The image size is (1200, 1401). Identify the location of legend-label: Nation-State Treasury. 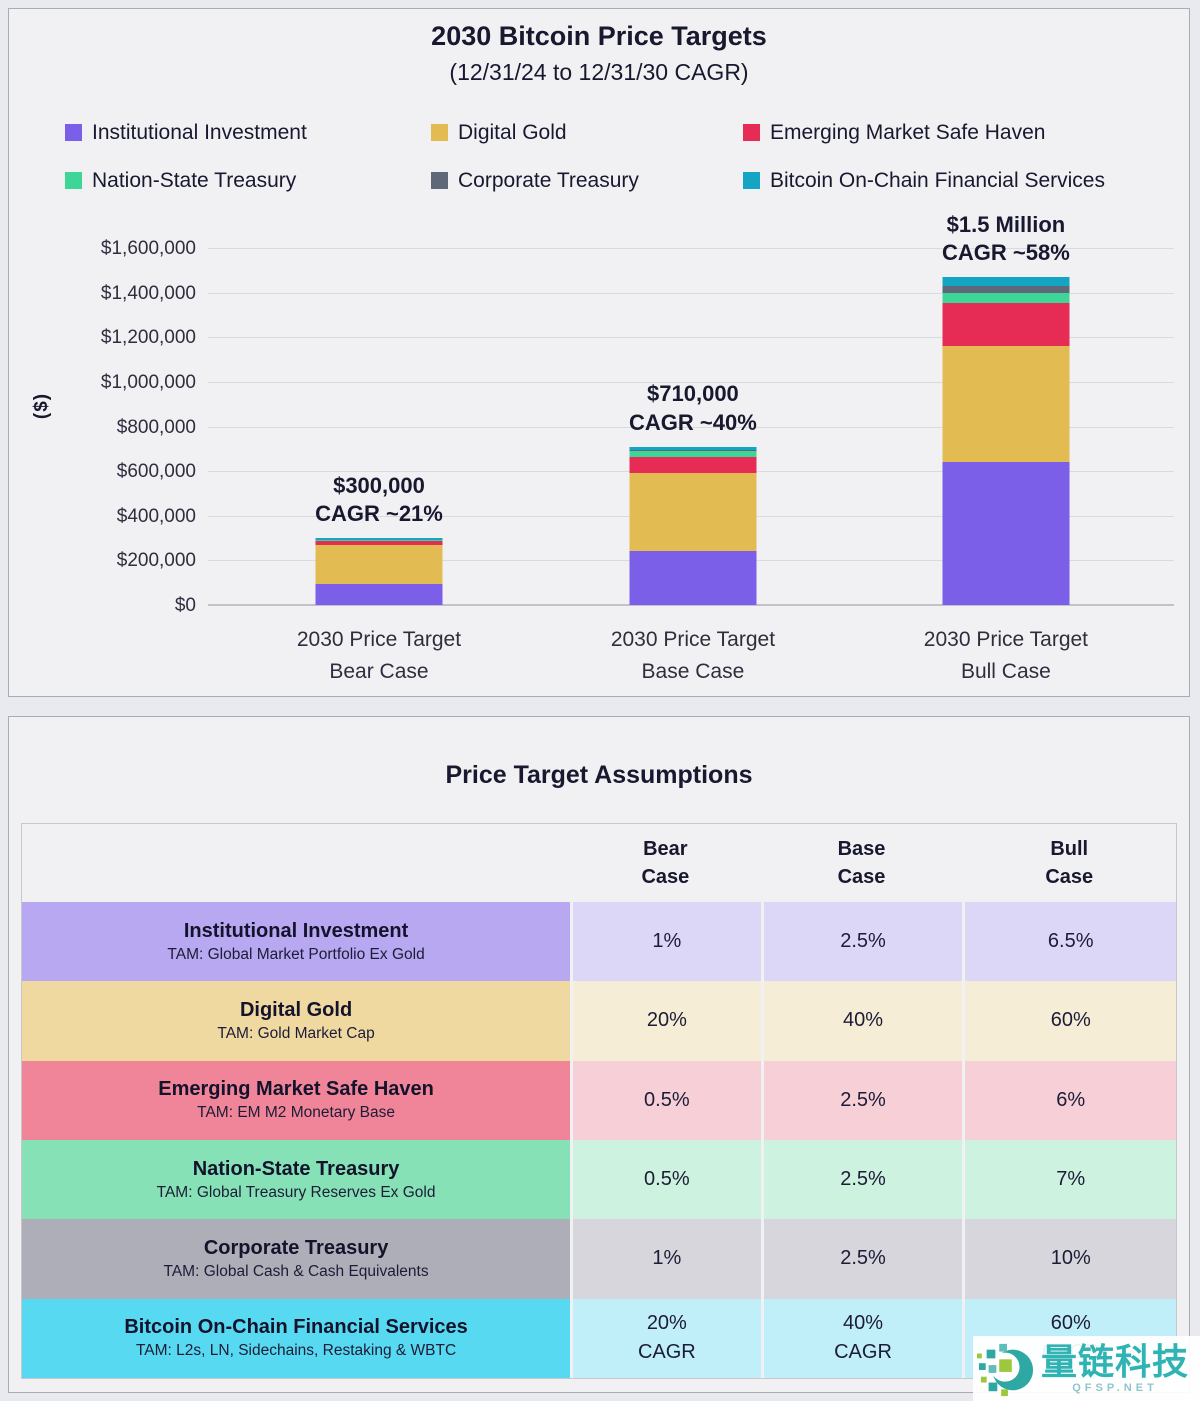
(194, 180).